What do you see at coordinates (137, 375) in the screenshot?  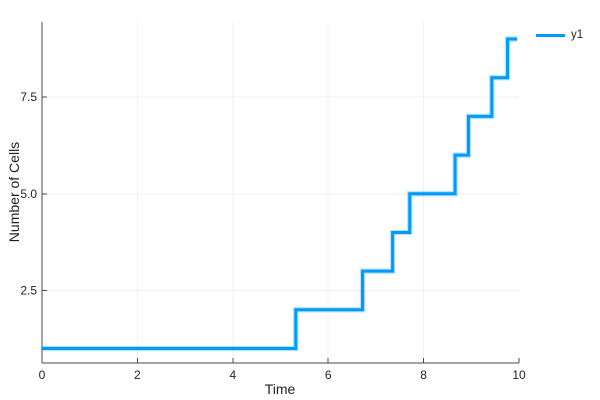 I see `x-tick-label-2: 2` at bounding box center [137, 375].